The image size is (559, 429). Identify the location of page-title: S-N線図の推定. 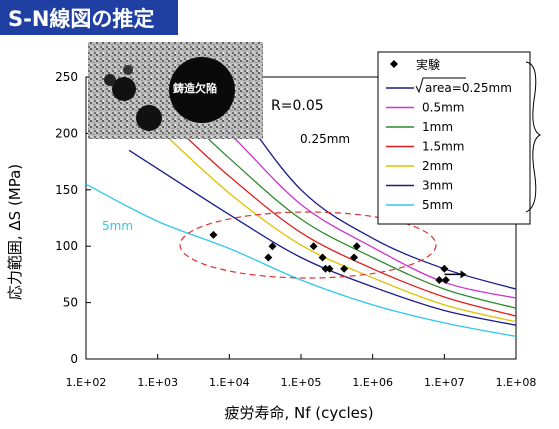
(81, 19).